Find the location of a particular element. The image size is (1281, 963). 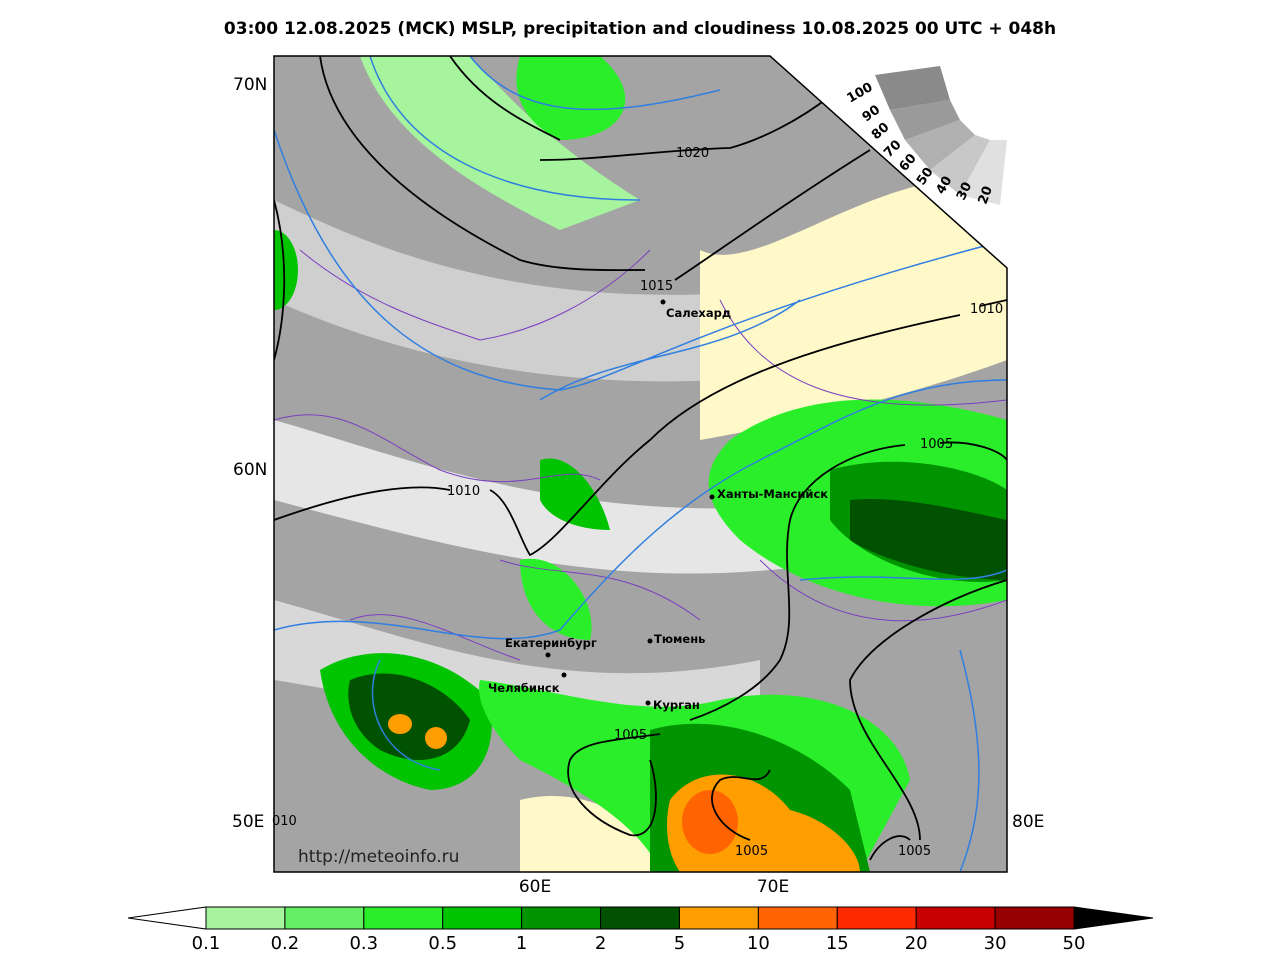

isobar-label: 010 is located at coordinates (284, 821).